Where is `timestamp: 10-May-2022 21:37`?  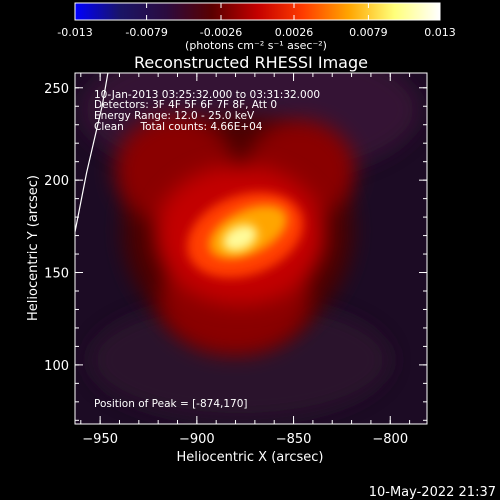
timestamp: 10-May-2022 21:37 is located at coordinates (432, 492).